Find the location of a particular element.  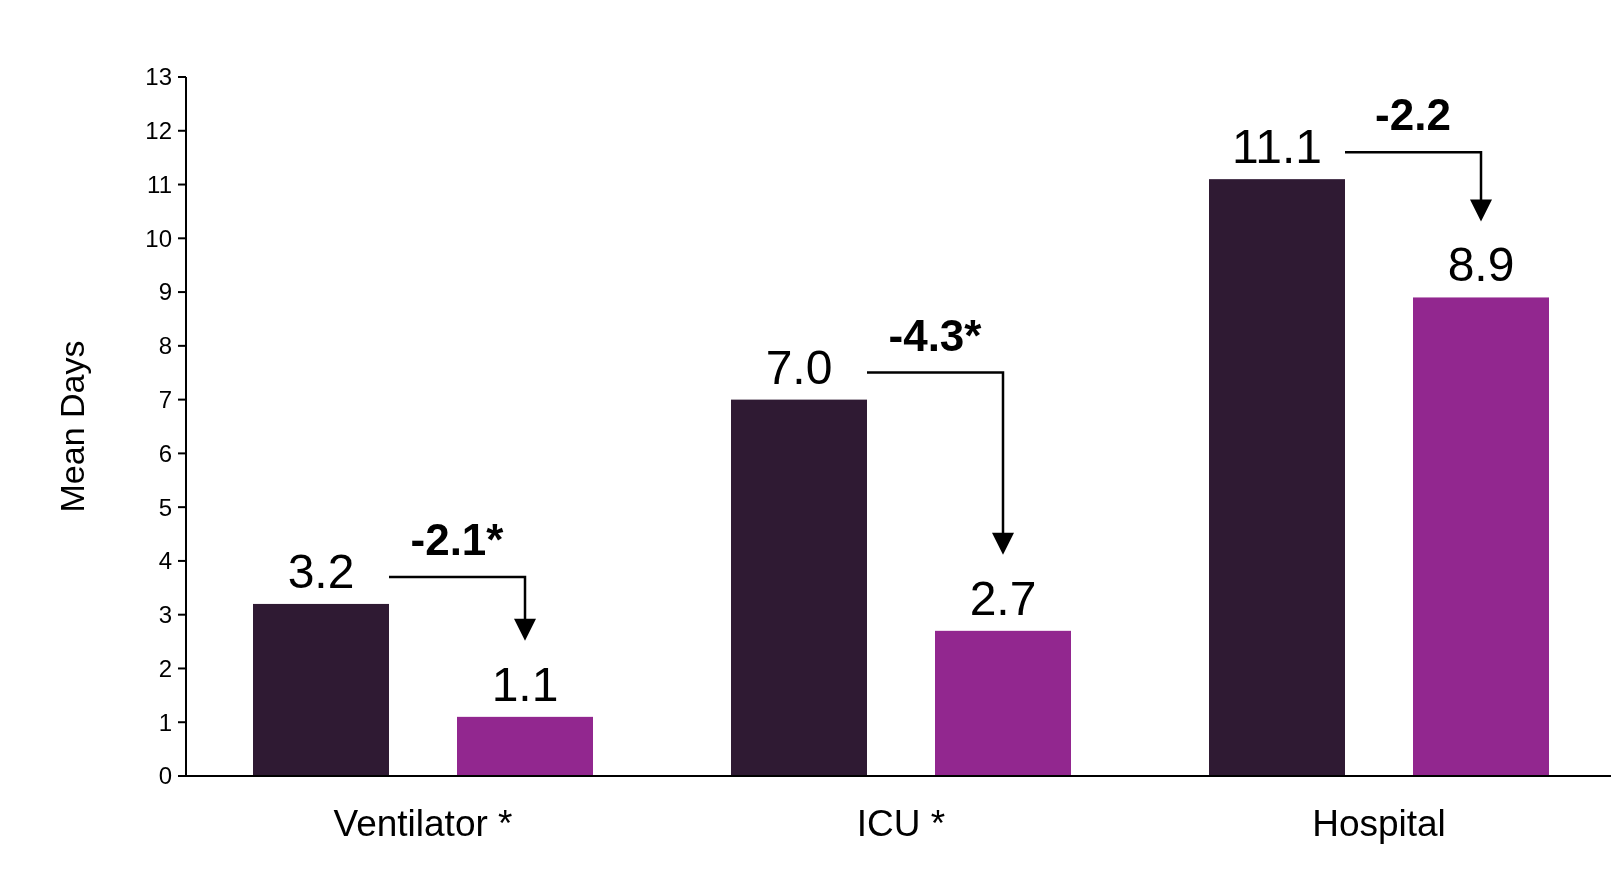

y-tick-label: 6 is located at coordinates (165, 453).